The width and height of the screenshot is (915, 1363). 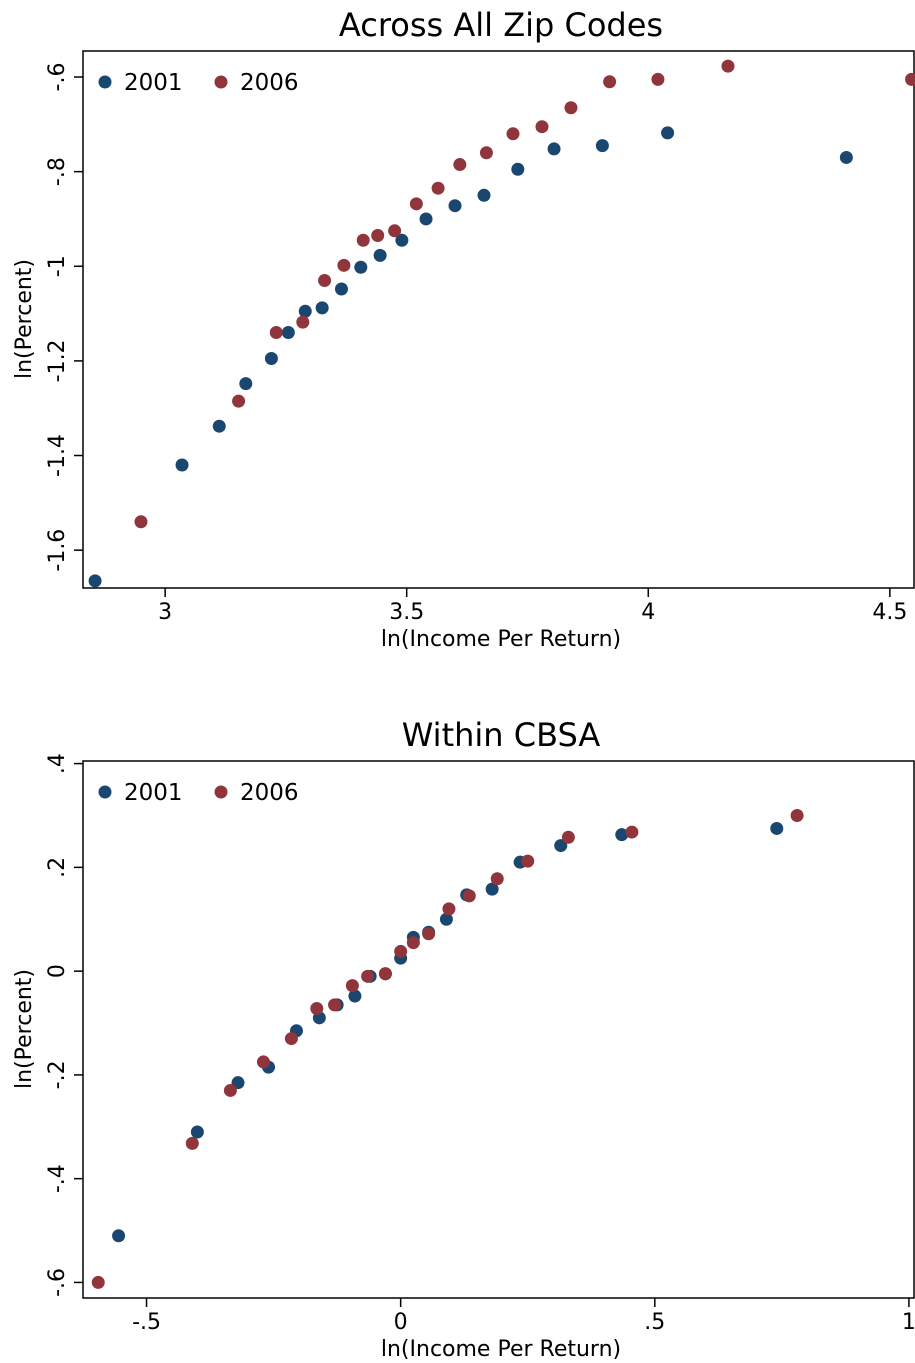 I want to click on y-tick-label: -1.4, so click(x=57, y=455).